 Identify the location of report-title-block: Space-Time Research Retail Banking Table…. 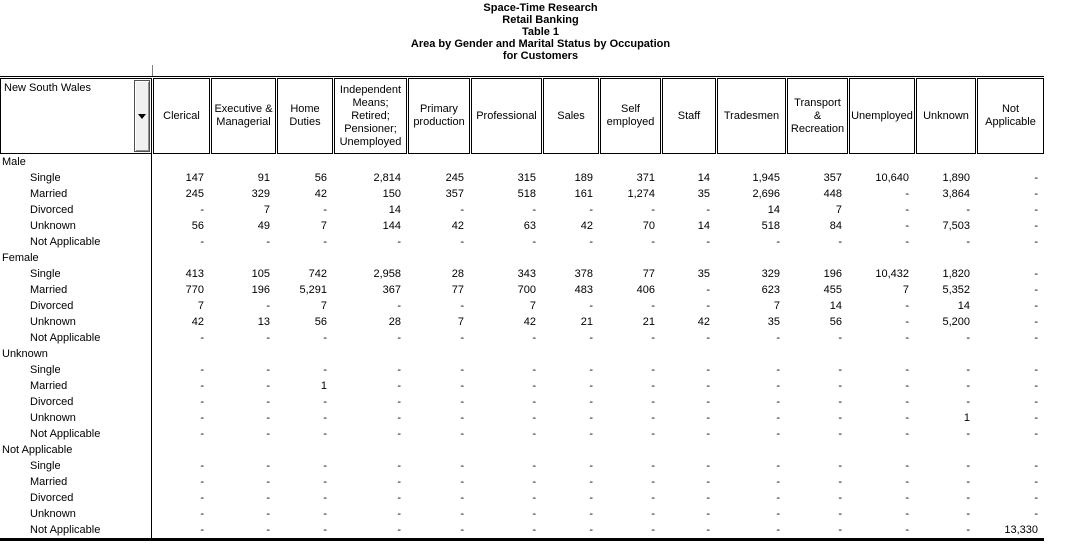
(540, 31).